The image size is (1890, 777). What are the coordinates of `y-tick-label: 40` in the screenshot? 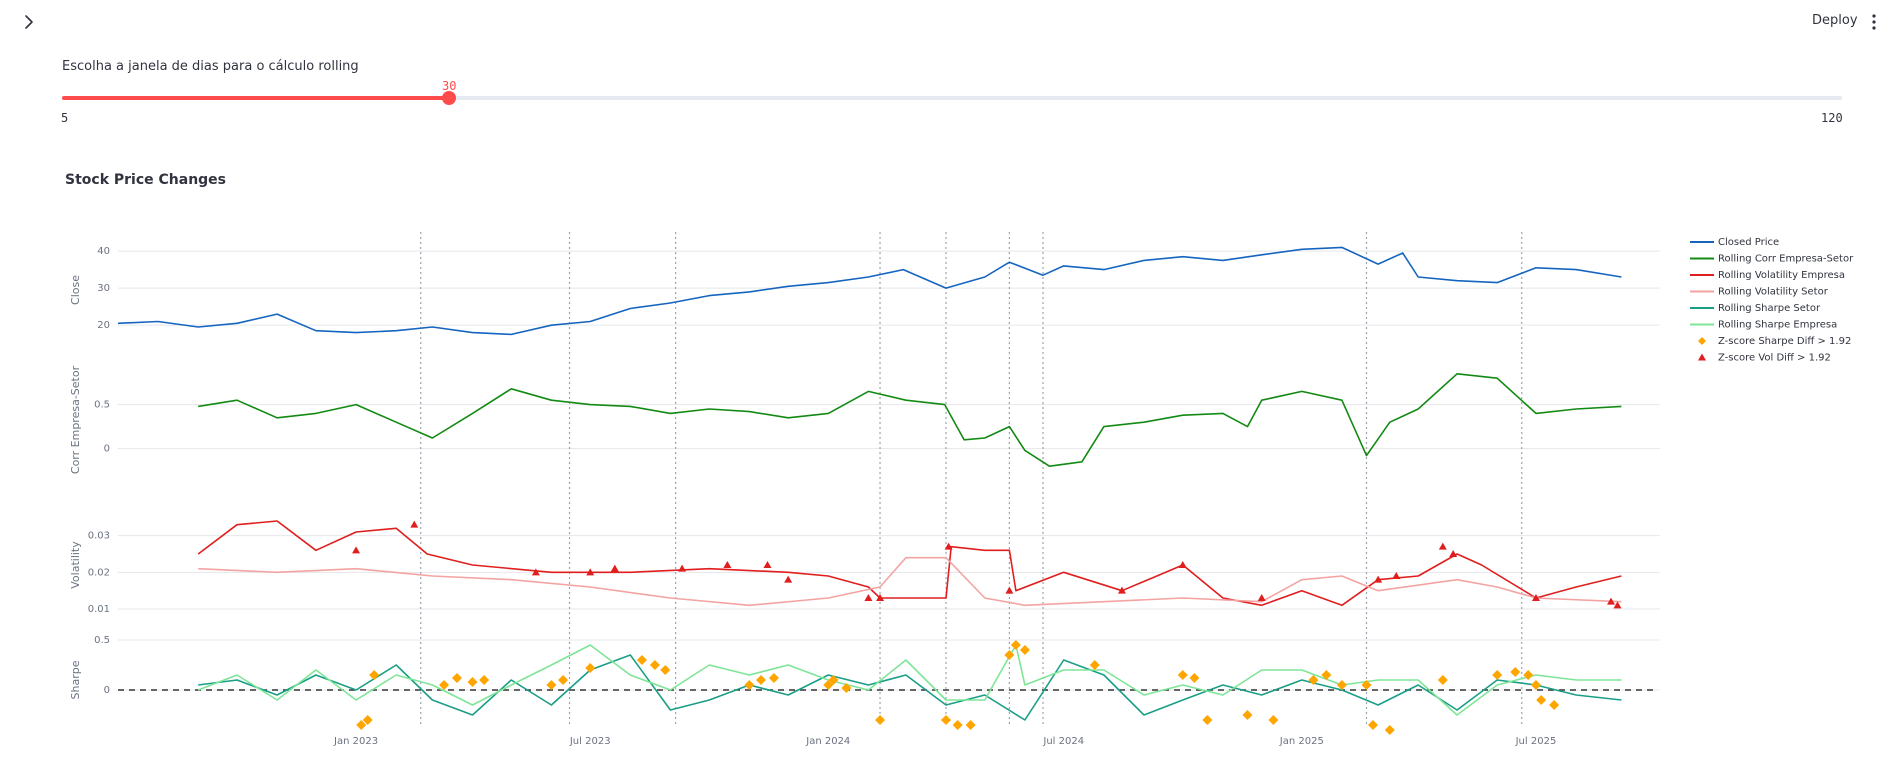 It's located at (103, 251).